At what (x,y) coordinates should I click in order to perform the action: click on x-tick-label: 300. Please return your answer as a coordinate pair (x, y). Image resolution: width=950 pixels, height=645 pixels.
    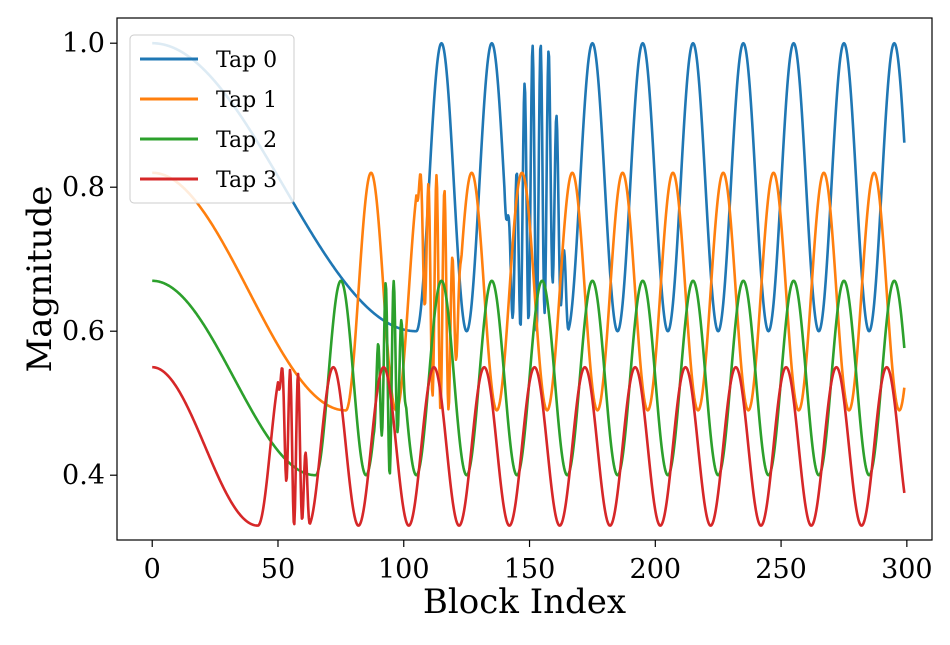
    Looking at the image, I should click on (907, 569).